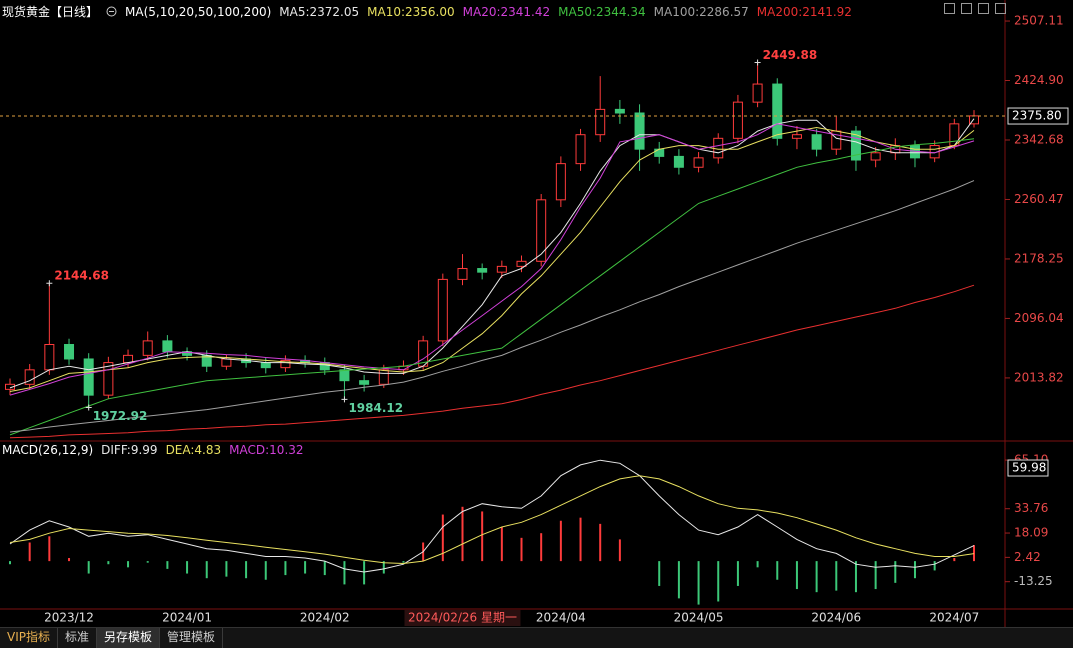  What do you see at coordinates (699, 618) in the screenshot?
I see `x-tick-label: 2024/05` at bounding box center [699, 618].